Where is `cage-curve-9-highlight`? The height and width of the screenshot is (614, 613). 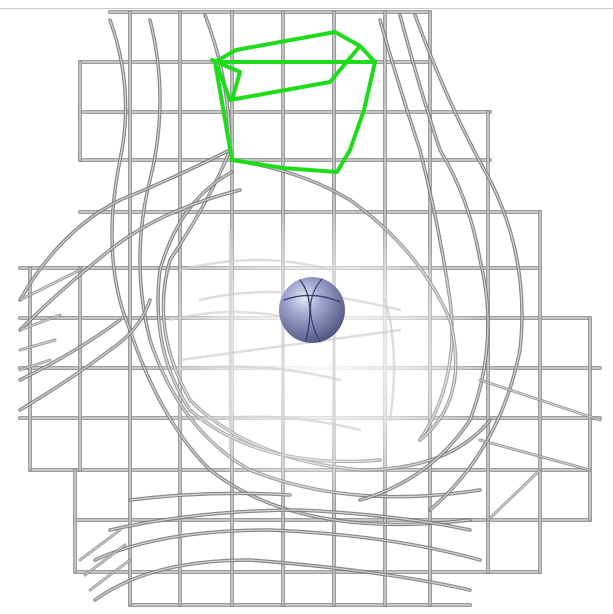
cage-curve-9-highlight is located at coordinates (130, 260).